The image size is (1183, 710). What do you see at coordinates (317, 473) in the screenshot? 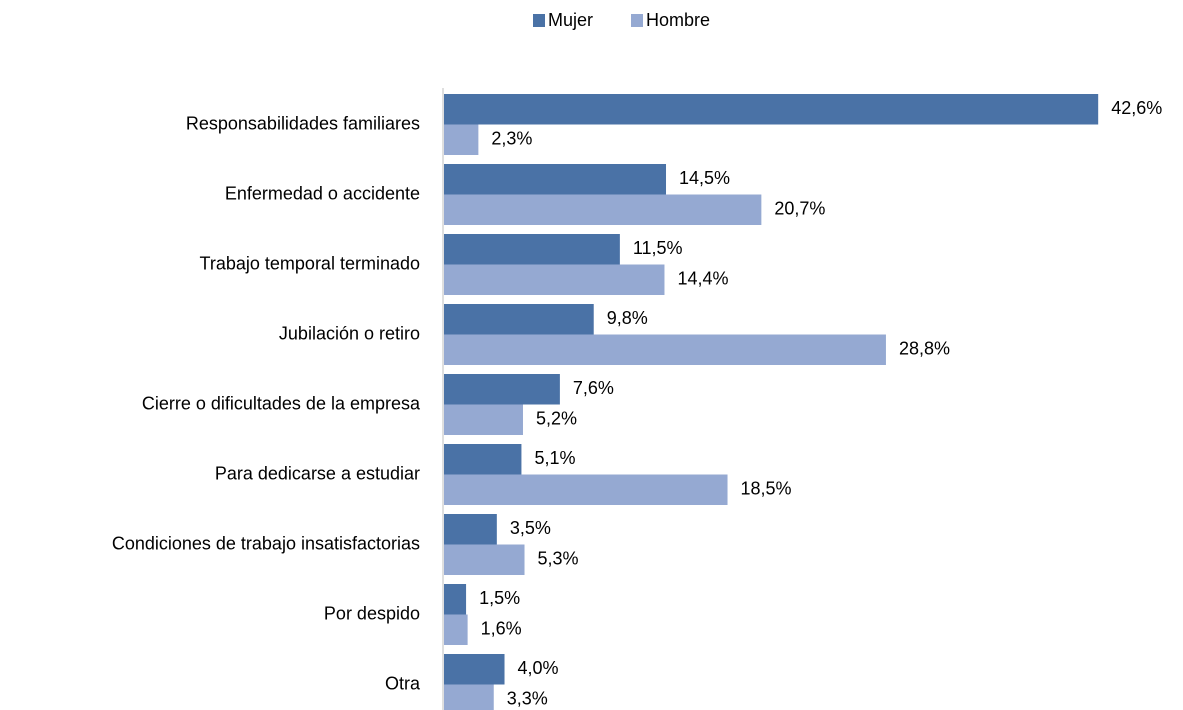
I see `category-label: Para dedicarse a estudiar` at bounding box center [317, 473].